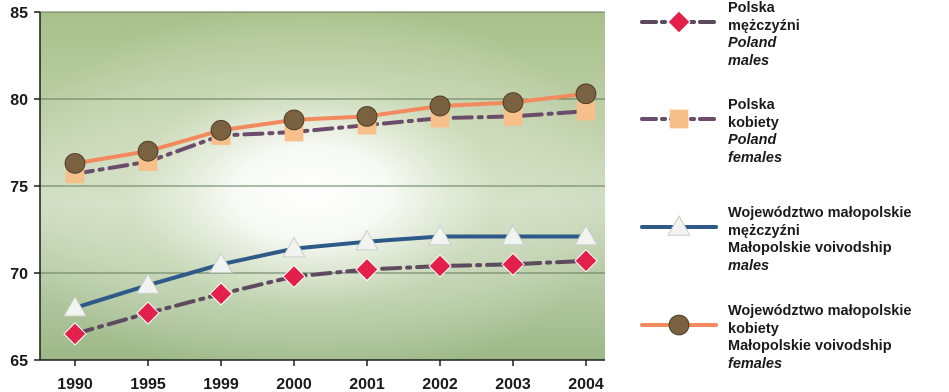  What do you see at coordinates (19, 274) in the screenshot?
I see `y-tick-label: 70` at bounding box center [19, 274].